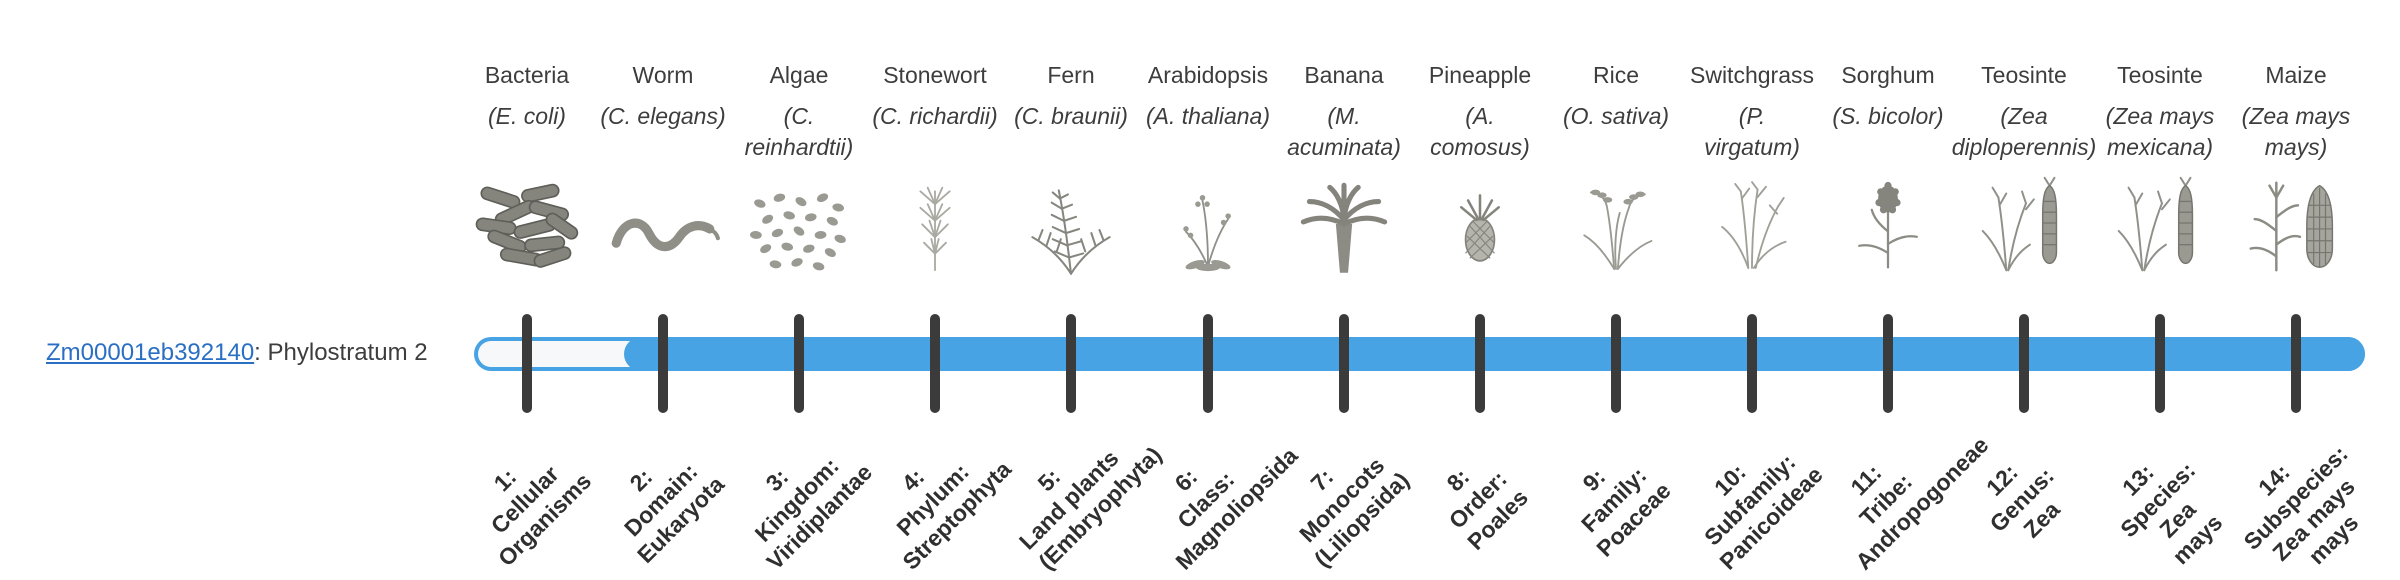  I want to click on gene-phylostratum-text: : Phylostratum 2, so click(341, 352).